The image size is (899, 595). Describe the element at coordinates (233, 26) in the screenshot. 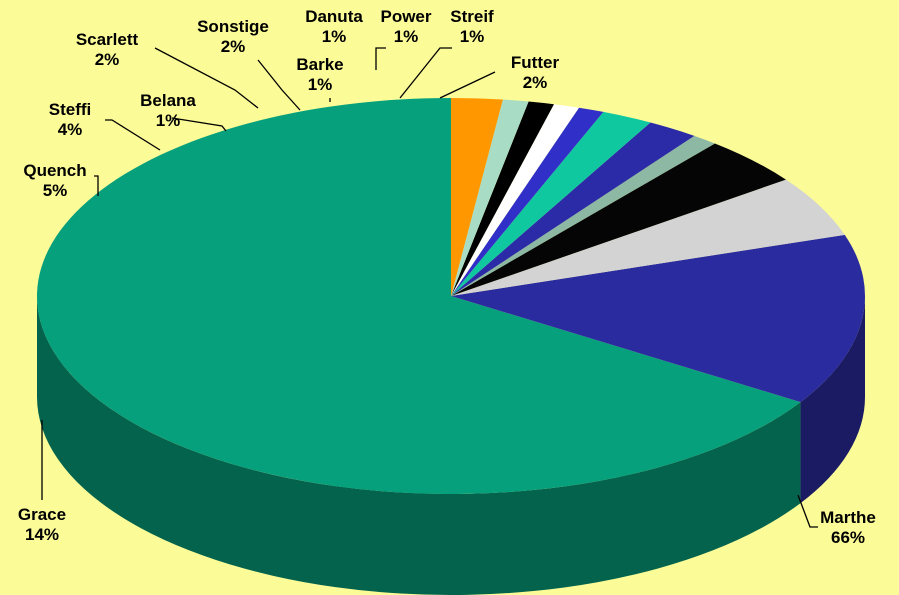

I see `slice-label-sonstige: Sonstige` at that location.